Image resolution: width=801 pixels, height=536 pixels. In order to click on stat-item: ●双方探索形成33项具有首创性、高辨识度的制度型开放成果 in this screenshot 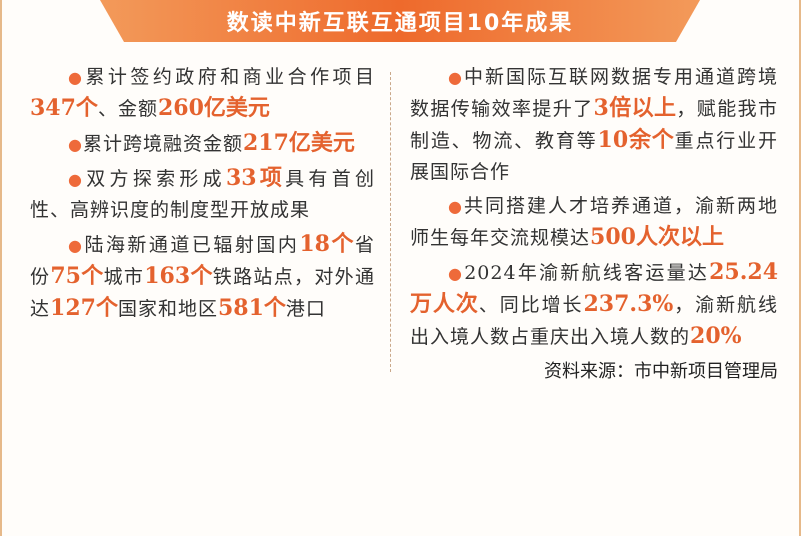, I will do `click(202, 194)`.